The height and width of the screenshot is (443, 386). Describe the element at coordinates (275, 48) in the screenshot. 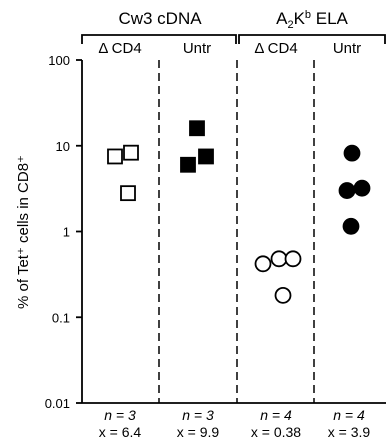

I see `category-label-3: Δ CD4` at that location.